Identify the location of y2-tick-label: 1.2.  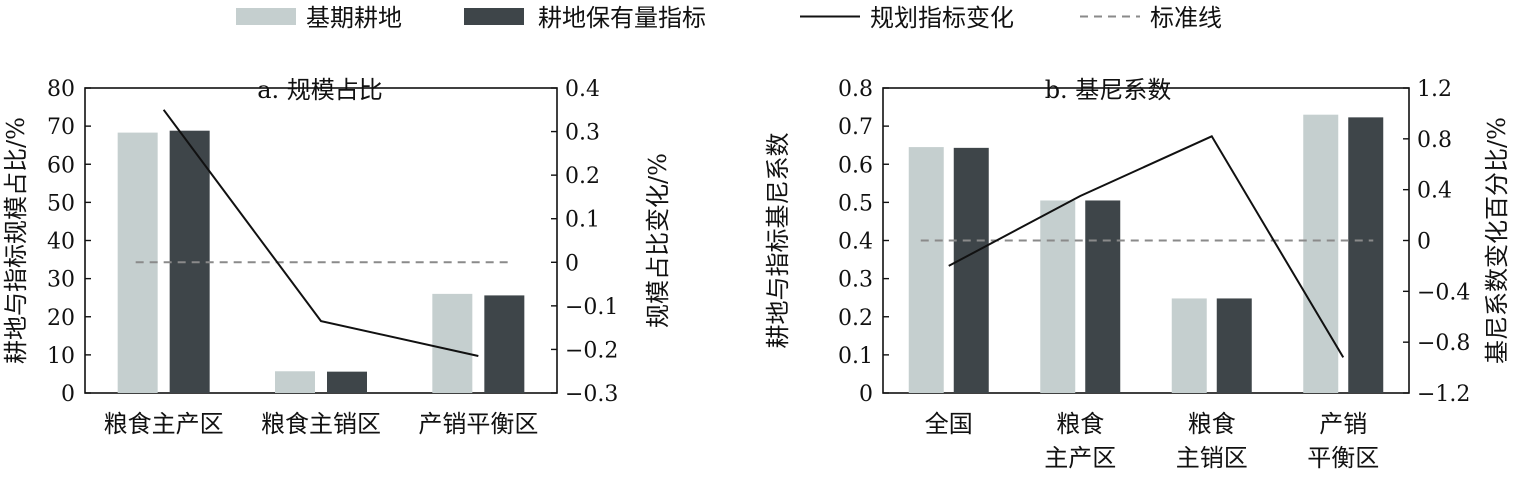
(1434, 89).